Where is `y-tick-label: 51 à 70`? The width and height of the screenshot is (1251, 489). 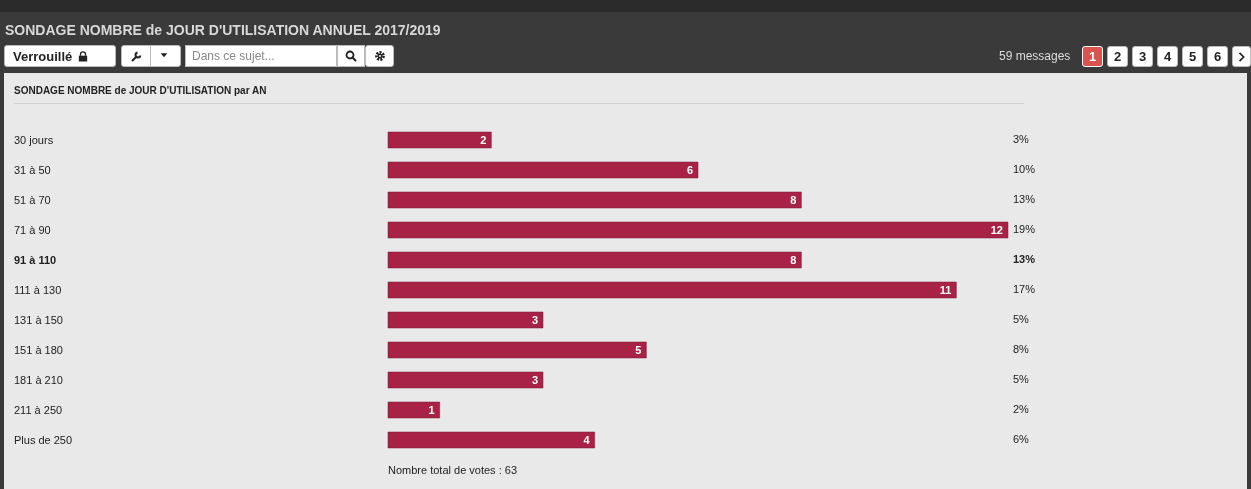
y-tick-label: 51 à 70 is located at coordinates (32, 200).